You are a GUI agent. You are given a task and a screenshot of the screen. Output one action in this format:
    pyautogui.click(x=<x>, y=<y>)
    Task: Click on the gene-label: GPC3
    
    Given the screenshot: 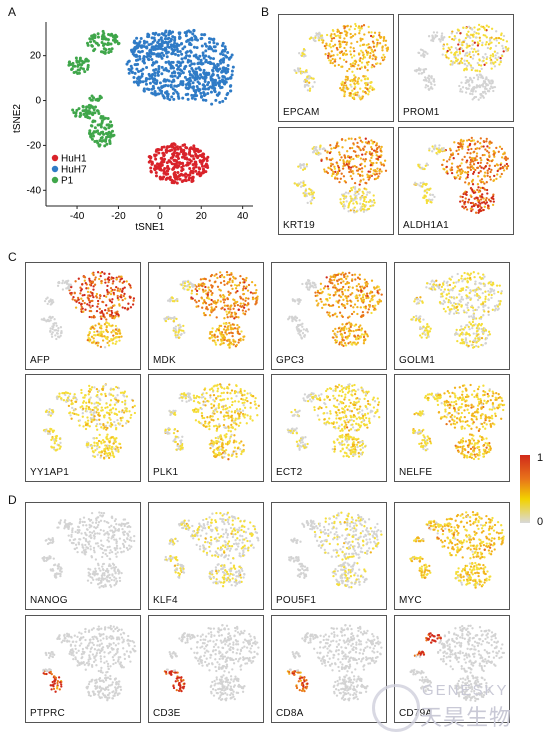 What is the action you would take?
    pyautogui.click(x=290, y=360)
    